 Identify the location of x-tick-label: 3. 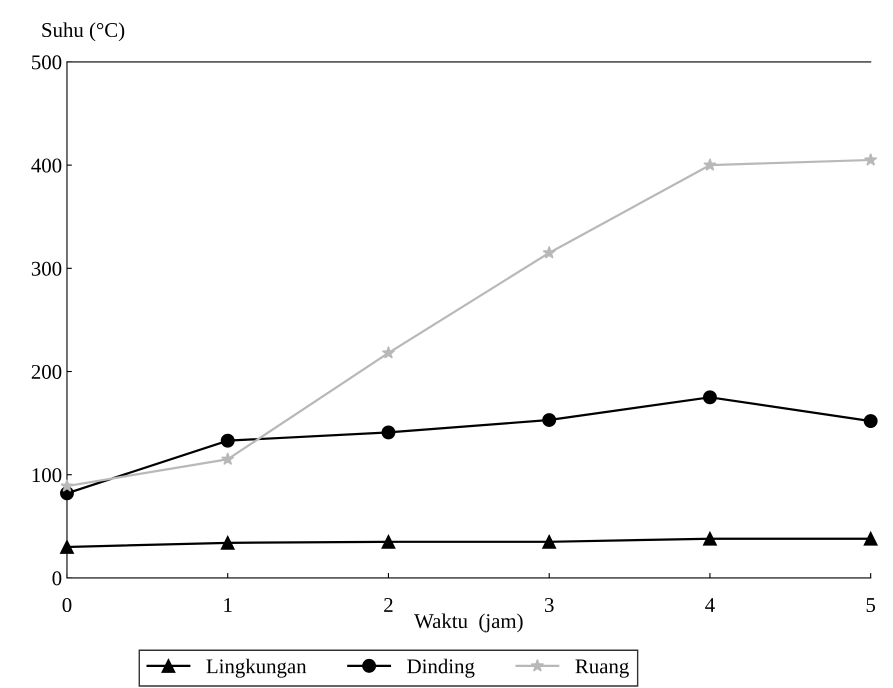
(549, 605).